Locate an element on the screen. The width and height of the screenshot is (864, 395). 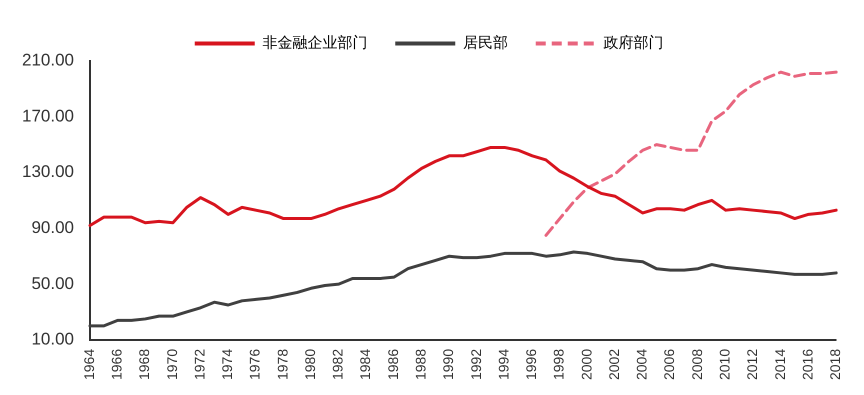
x-tick-label: 1966 is located at coordinates (116, 364).